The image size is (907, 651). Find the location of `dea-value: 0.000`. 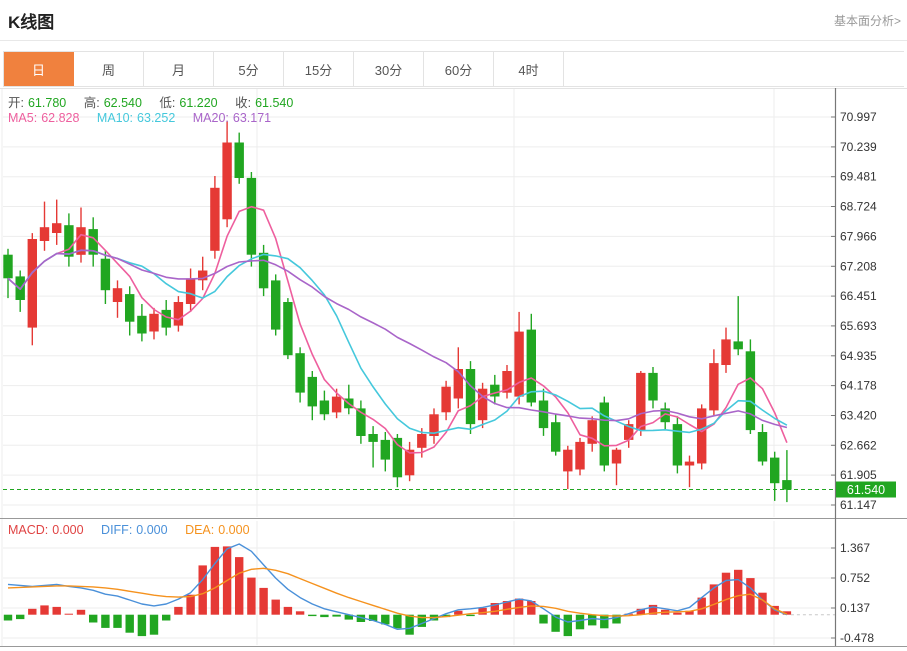

dea-value: 0.000 is located at coordinates (234, 530).